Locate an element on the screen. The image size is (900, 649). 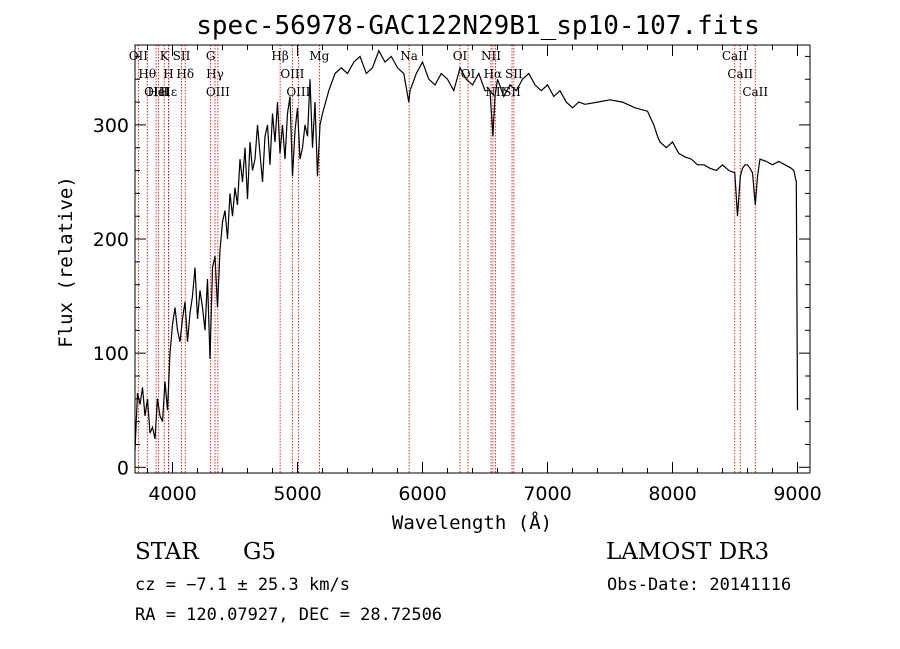
spectral-line-label: HeI is located at coordinates (158, 92).